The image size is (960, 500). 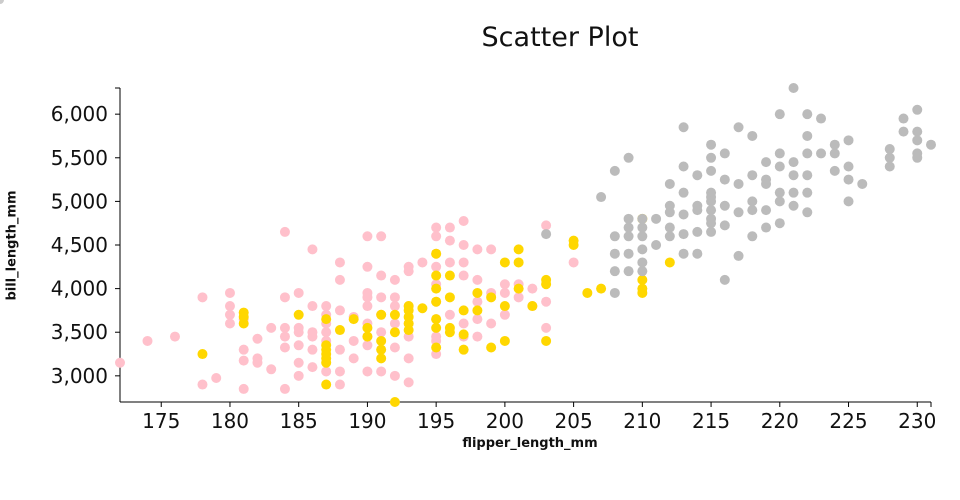 I want to click on x-tick-label: 195, so click(x=436, y=421).